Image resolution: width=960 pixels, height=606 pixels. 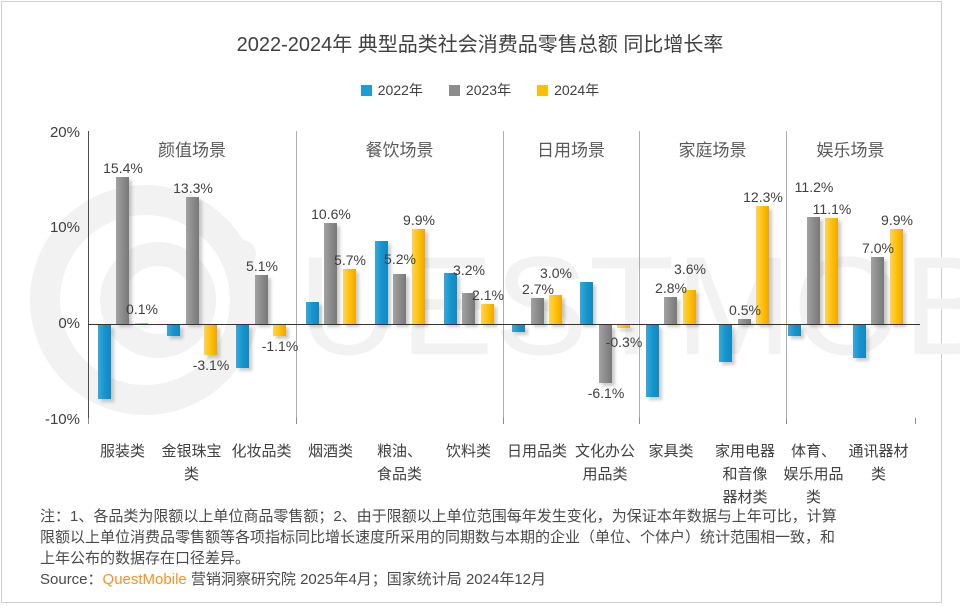 I want to click on legend-label-2022: 2022年, so click(x=400, y=90).